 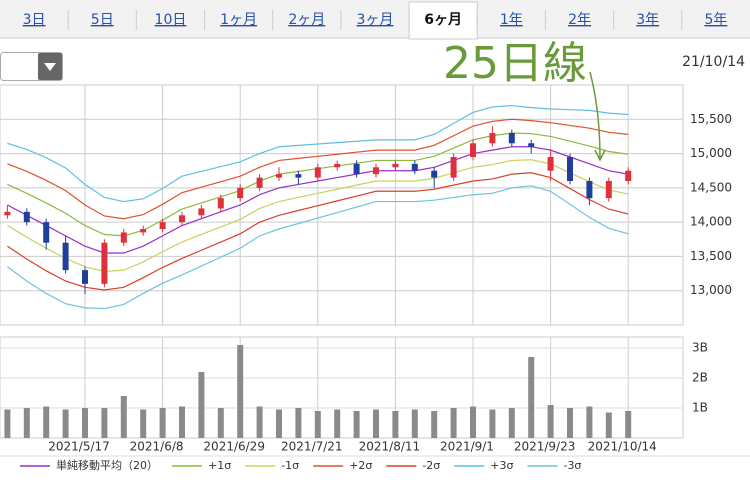 I want to click on legend-label: -2σ, so click(x=431, y=465).